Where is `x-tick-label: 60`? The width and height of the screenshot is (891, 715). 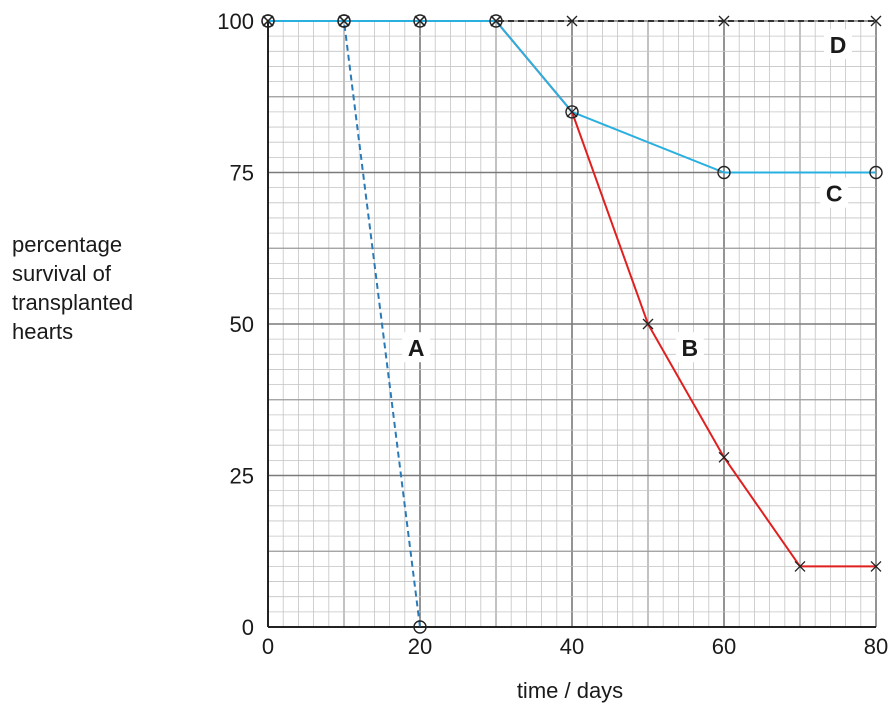
x-tick-label: 60 is located at coordinates (724, 646).